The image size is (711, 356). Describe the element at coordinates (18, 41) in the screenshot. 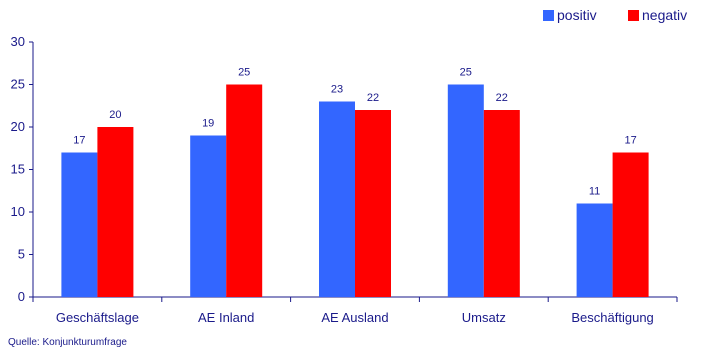

I see `y-tick-label: 30` at that location.